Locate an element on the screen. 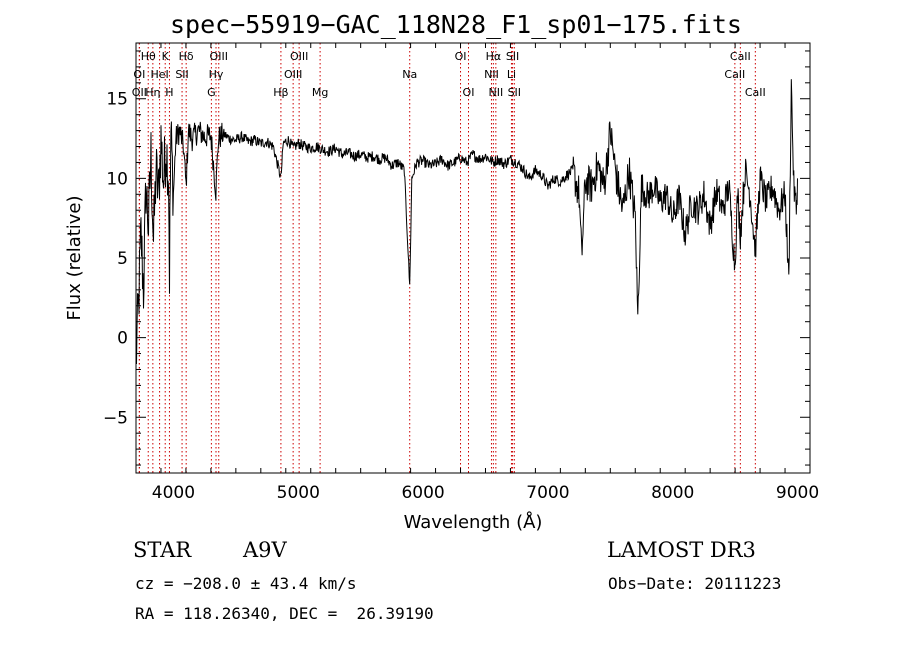  x-axis-title: Wavelength (Å) is located at coordinates (473, 522).